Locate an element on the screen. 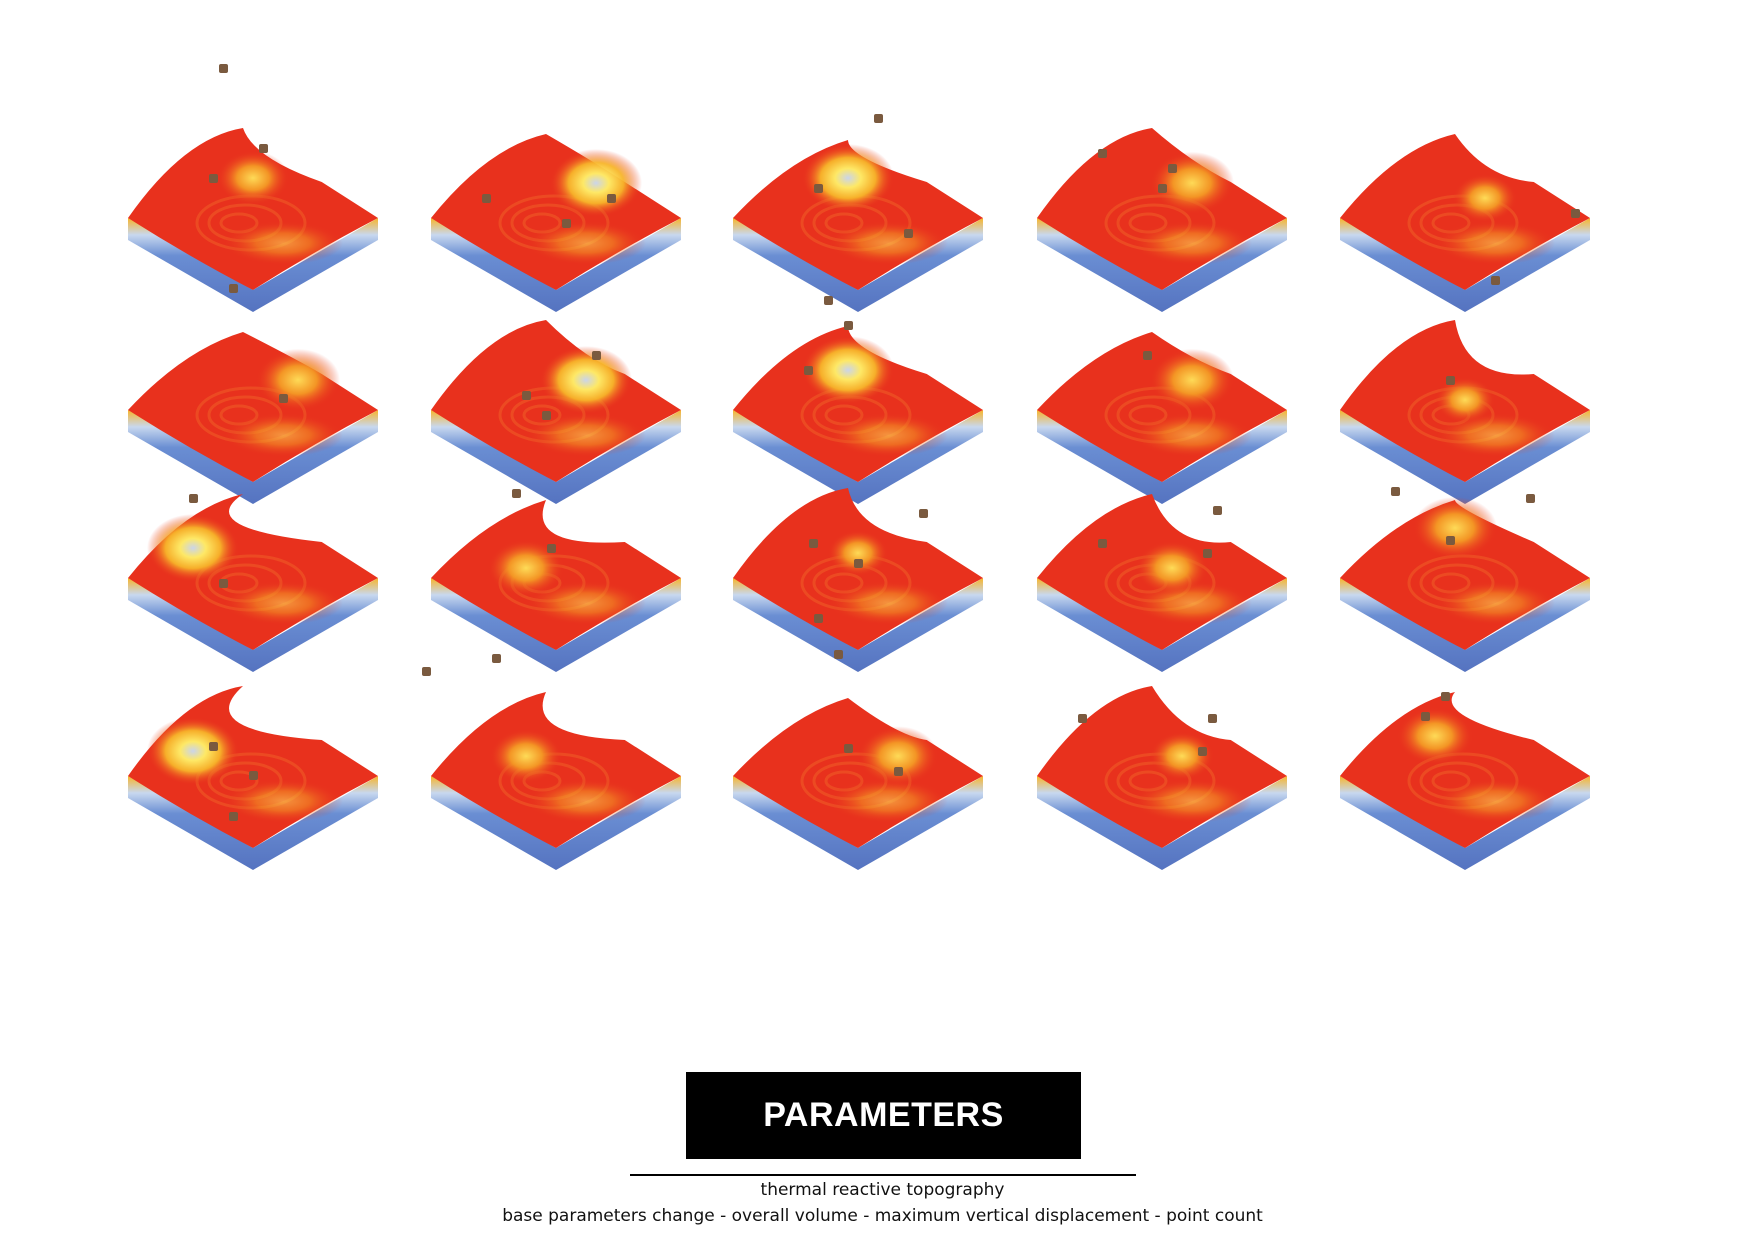 The width and height of the screenshot is (1755, 1241). subtitle: thermal reactive topography is located at coordinates (882, 1190).